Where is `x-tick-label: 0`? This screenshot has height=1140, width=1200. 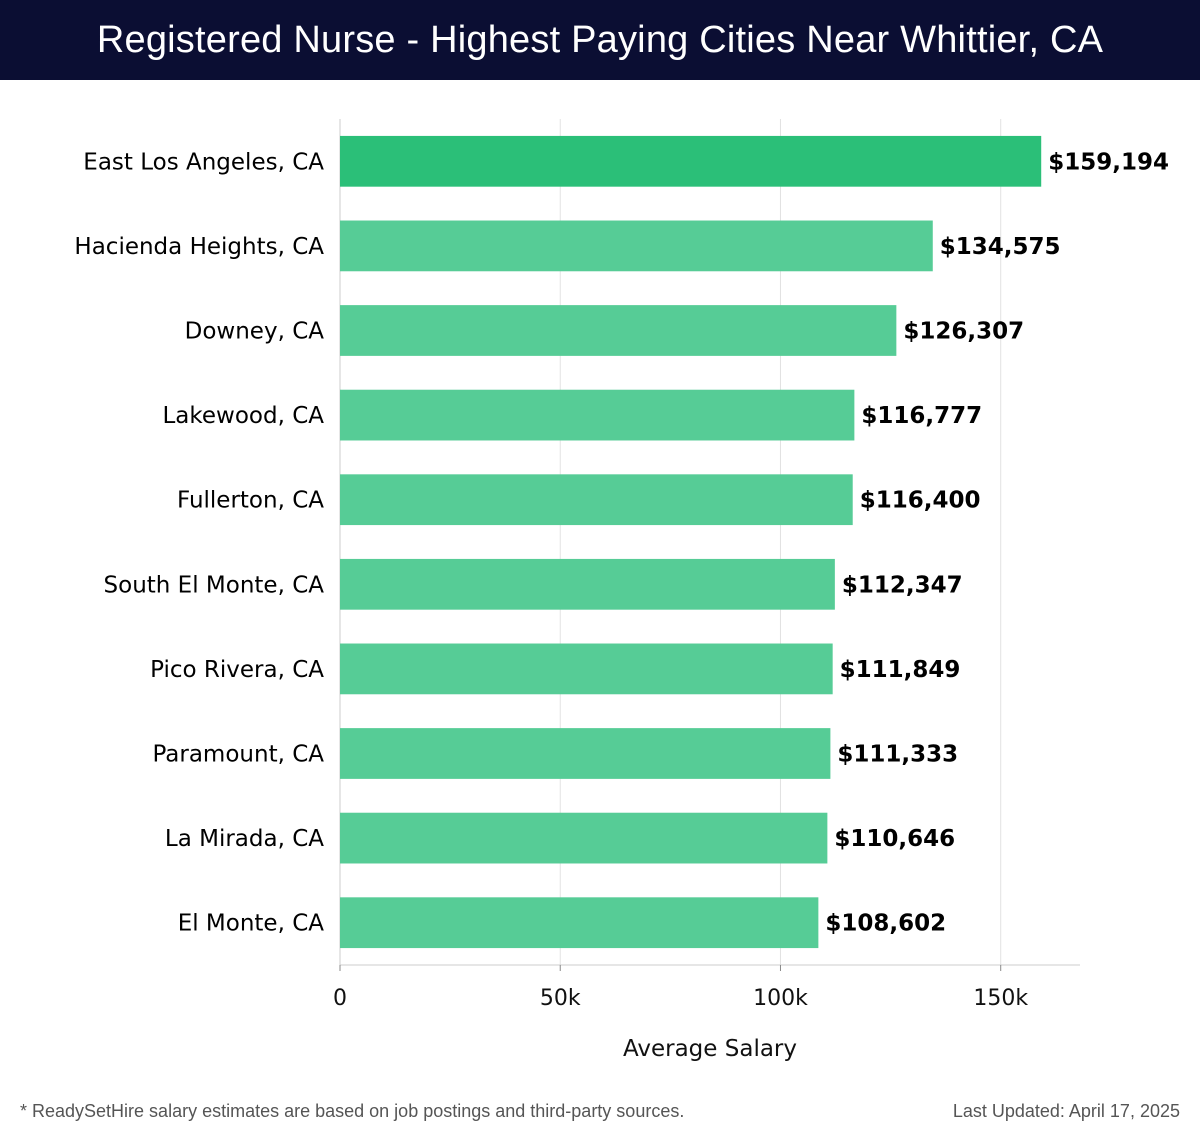
x-tick-label: 0 is located at coordinates (340, 998).